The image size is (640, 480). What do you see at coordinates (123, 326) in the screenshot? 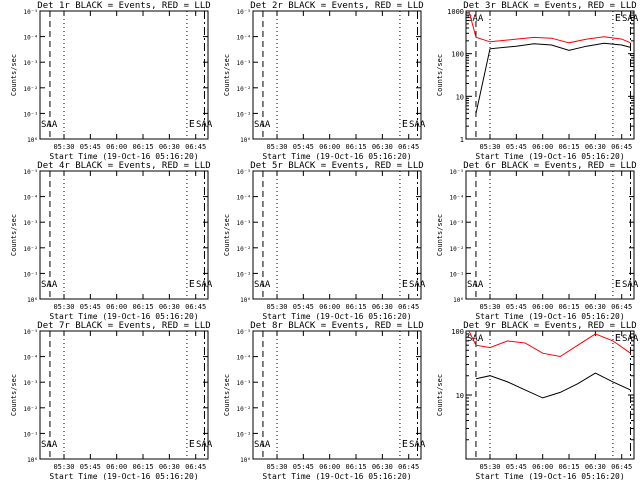
I see `panel-title: Det 7r BLACK = Events, RED = LLD` at bounding box center [123, 326].